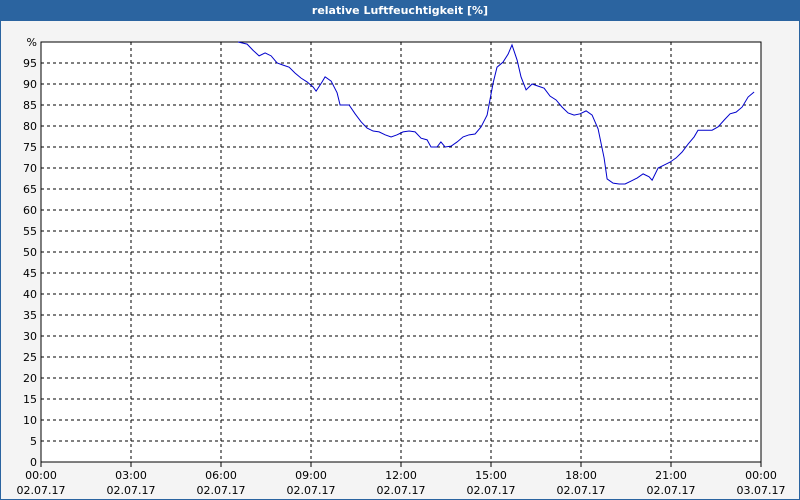  Describe the element at coordinates (30, 147) in the screenshot. I see `y-tick-label: 75` at that location.